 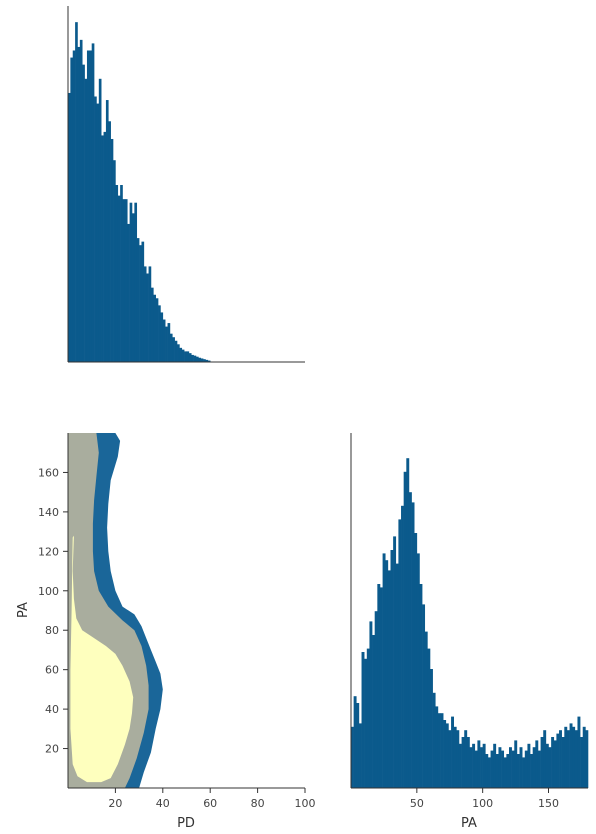 I want to click on joint-y-axis-label: PA, so click(x=23, y=610).